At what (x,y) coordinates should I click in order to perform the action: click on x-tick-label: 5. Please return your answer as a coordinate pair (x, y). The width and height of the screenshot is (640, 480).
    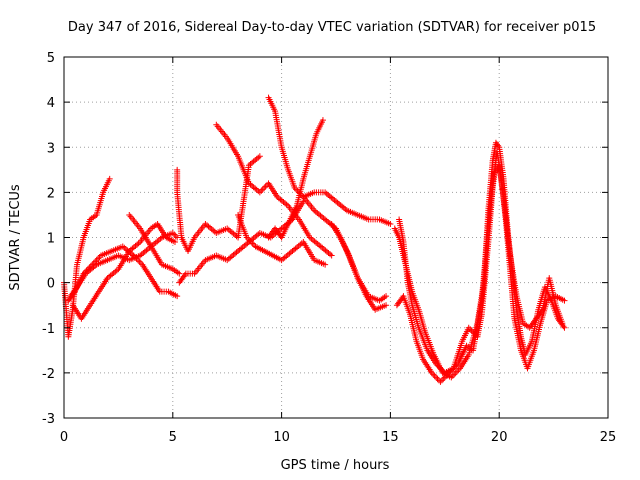
    Looking at the image, I should click on (173, 437).